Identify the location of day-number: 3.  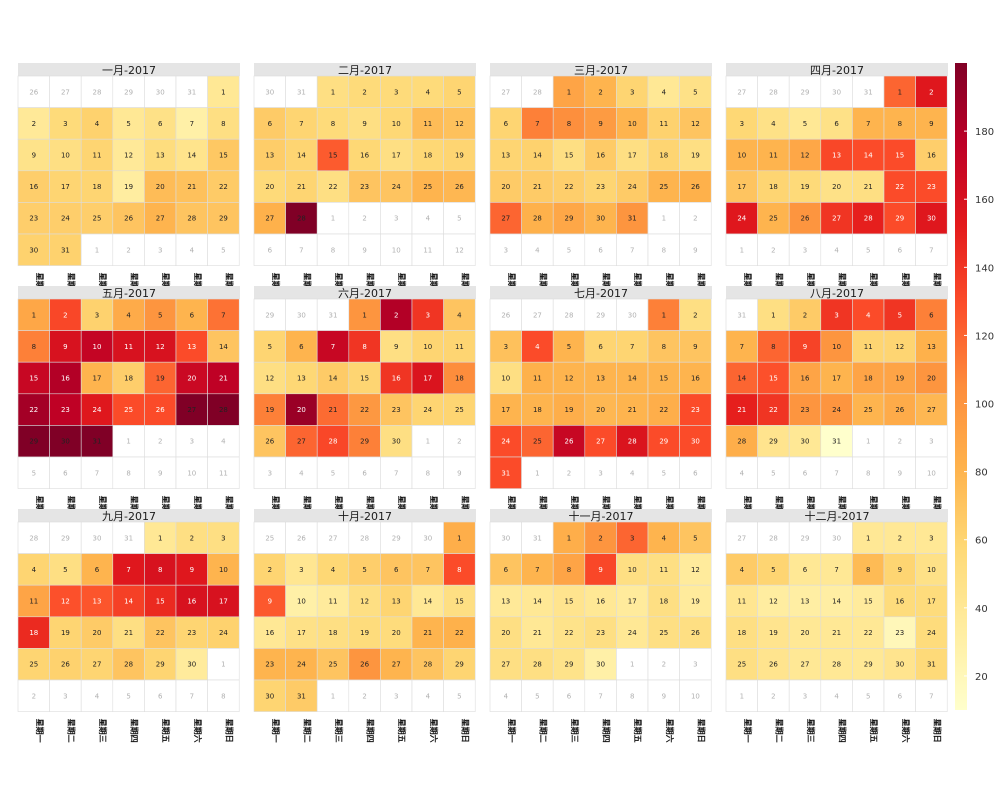
(97, 315).